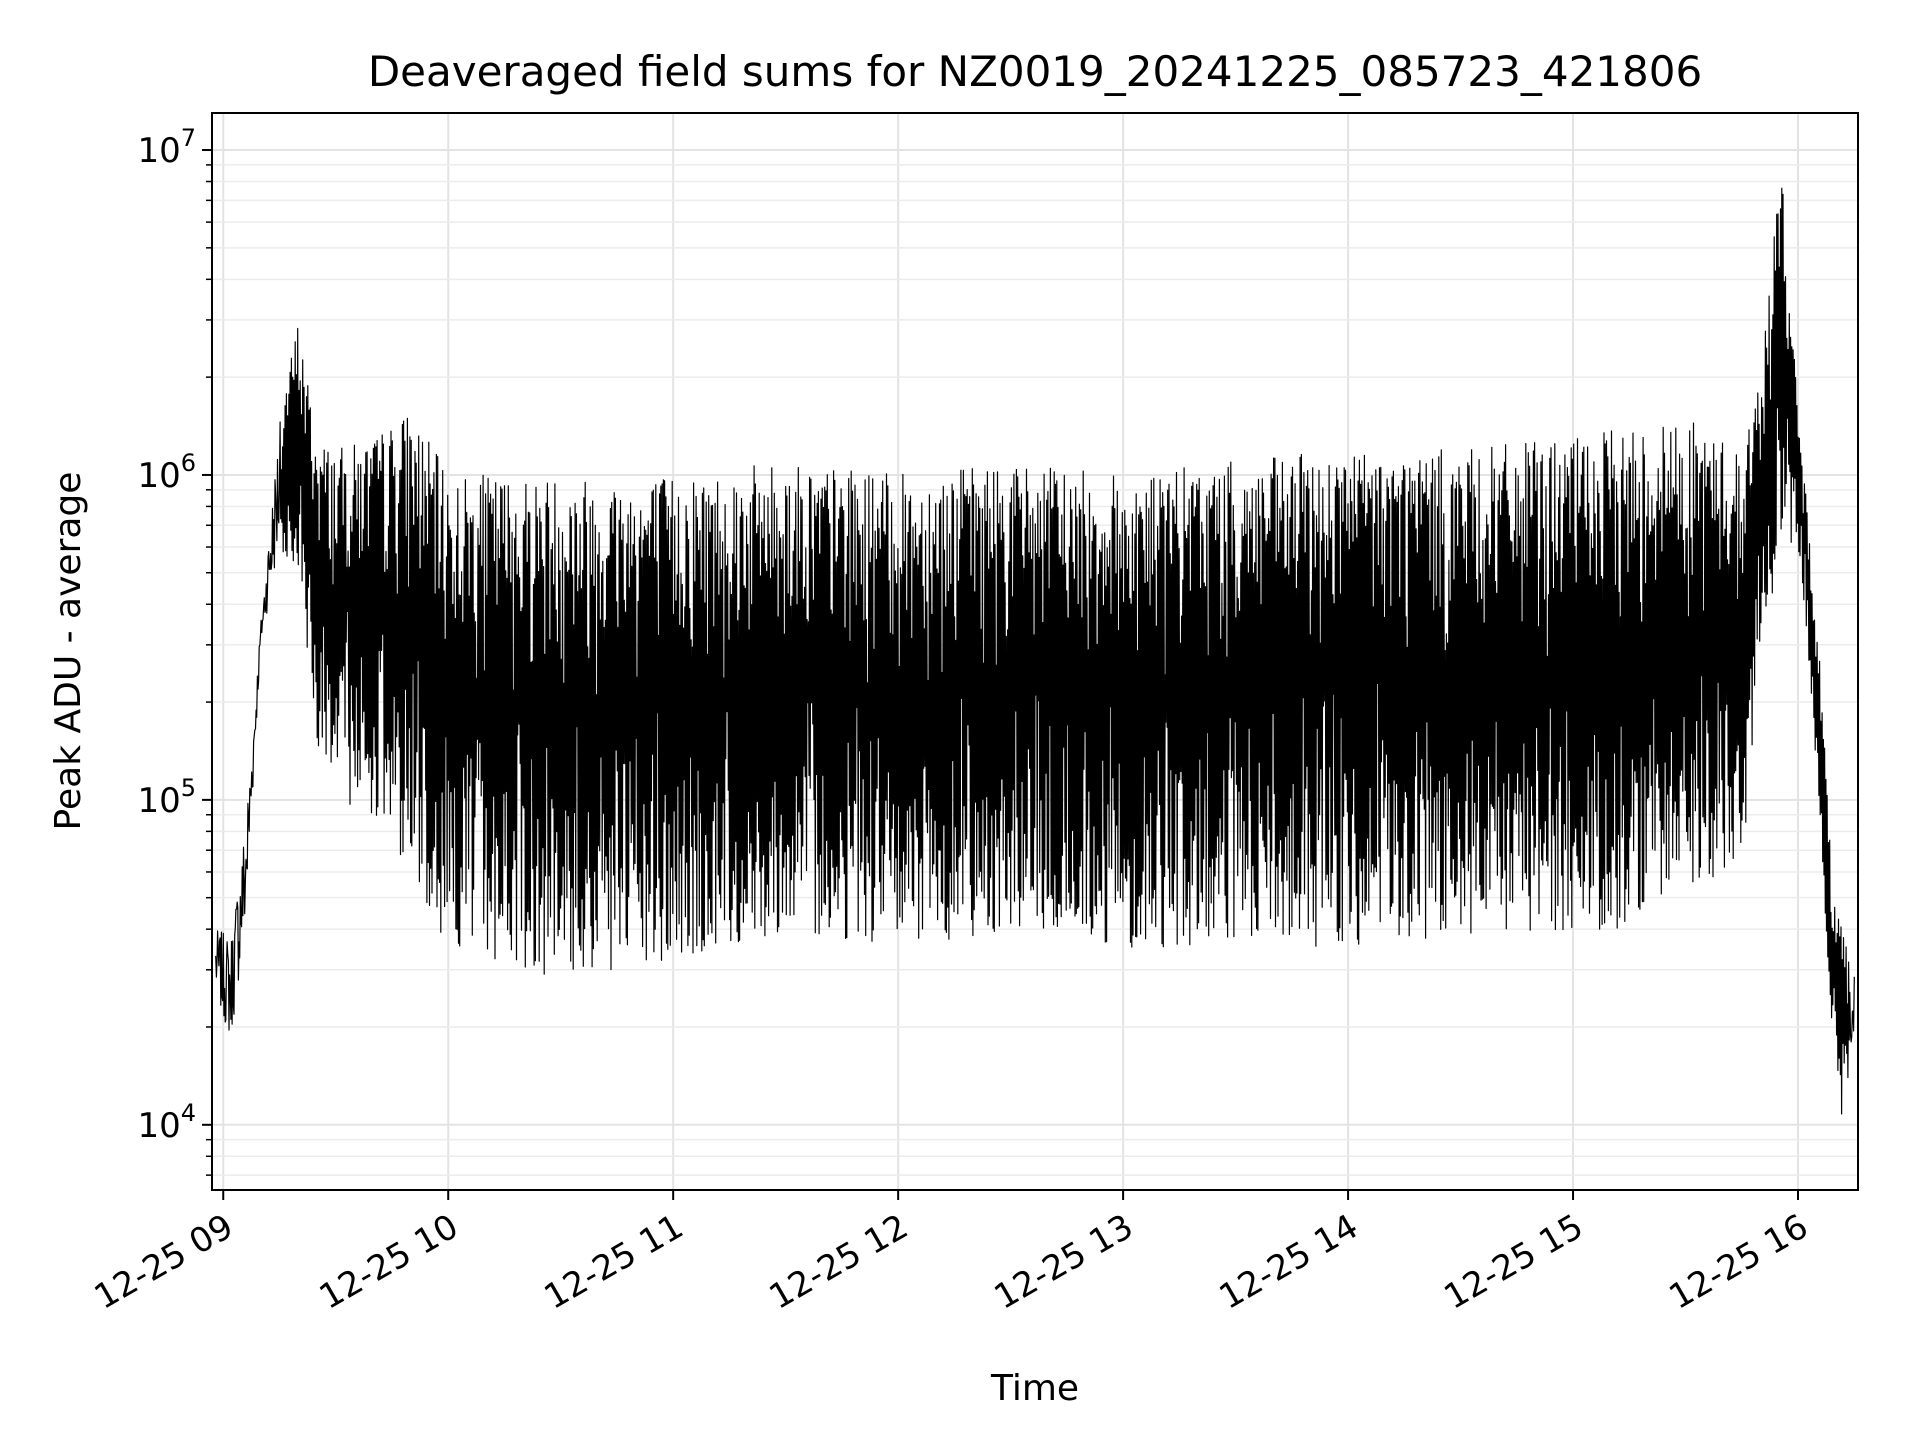 The image size is (1920, 1440). What do you see at coordinates (166, 472) in the screenshot?
I see `y-tick-label: 10⁶` at bounding box center [166, 472].